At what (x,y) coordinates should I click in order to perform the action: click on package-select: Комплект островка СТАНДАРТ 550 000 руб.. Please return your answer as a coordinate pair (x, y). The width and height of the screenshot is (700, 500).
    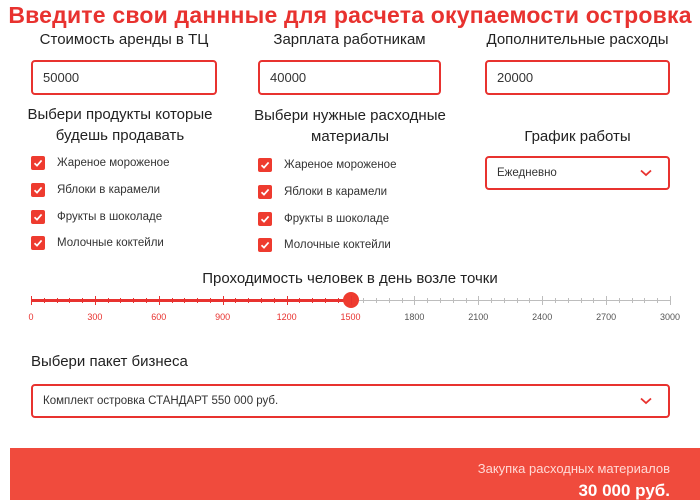
    Looking at the image, I should click on (350, 401).